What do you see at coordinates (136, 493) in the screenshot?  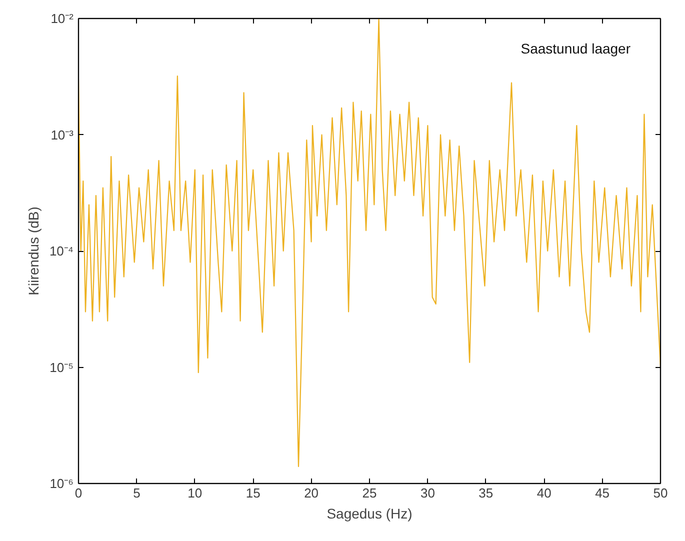 I see `x-tick-label: 5` at bounding box center [136, 493].